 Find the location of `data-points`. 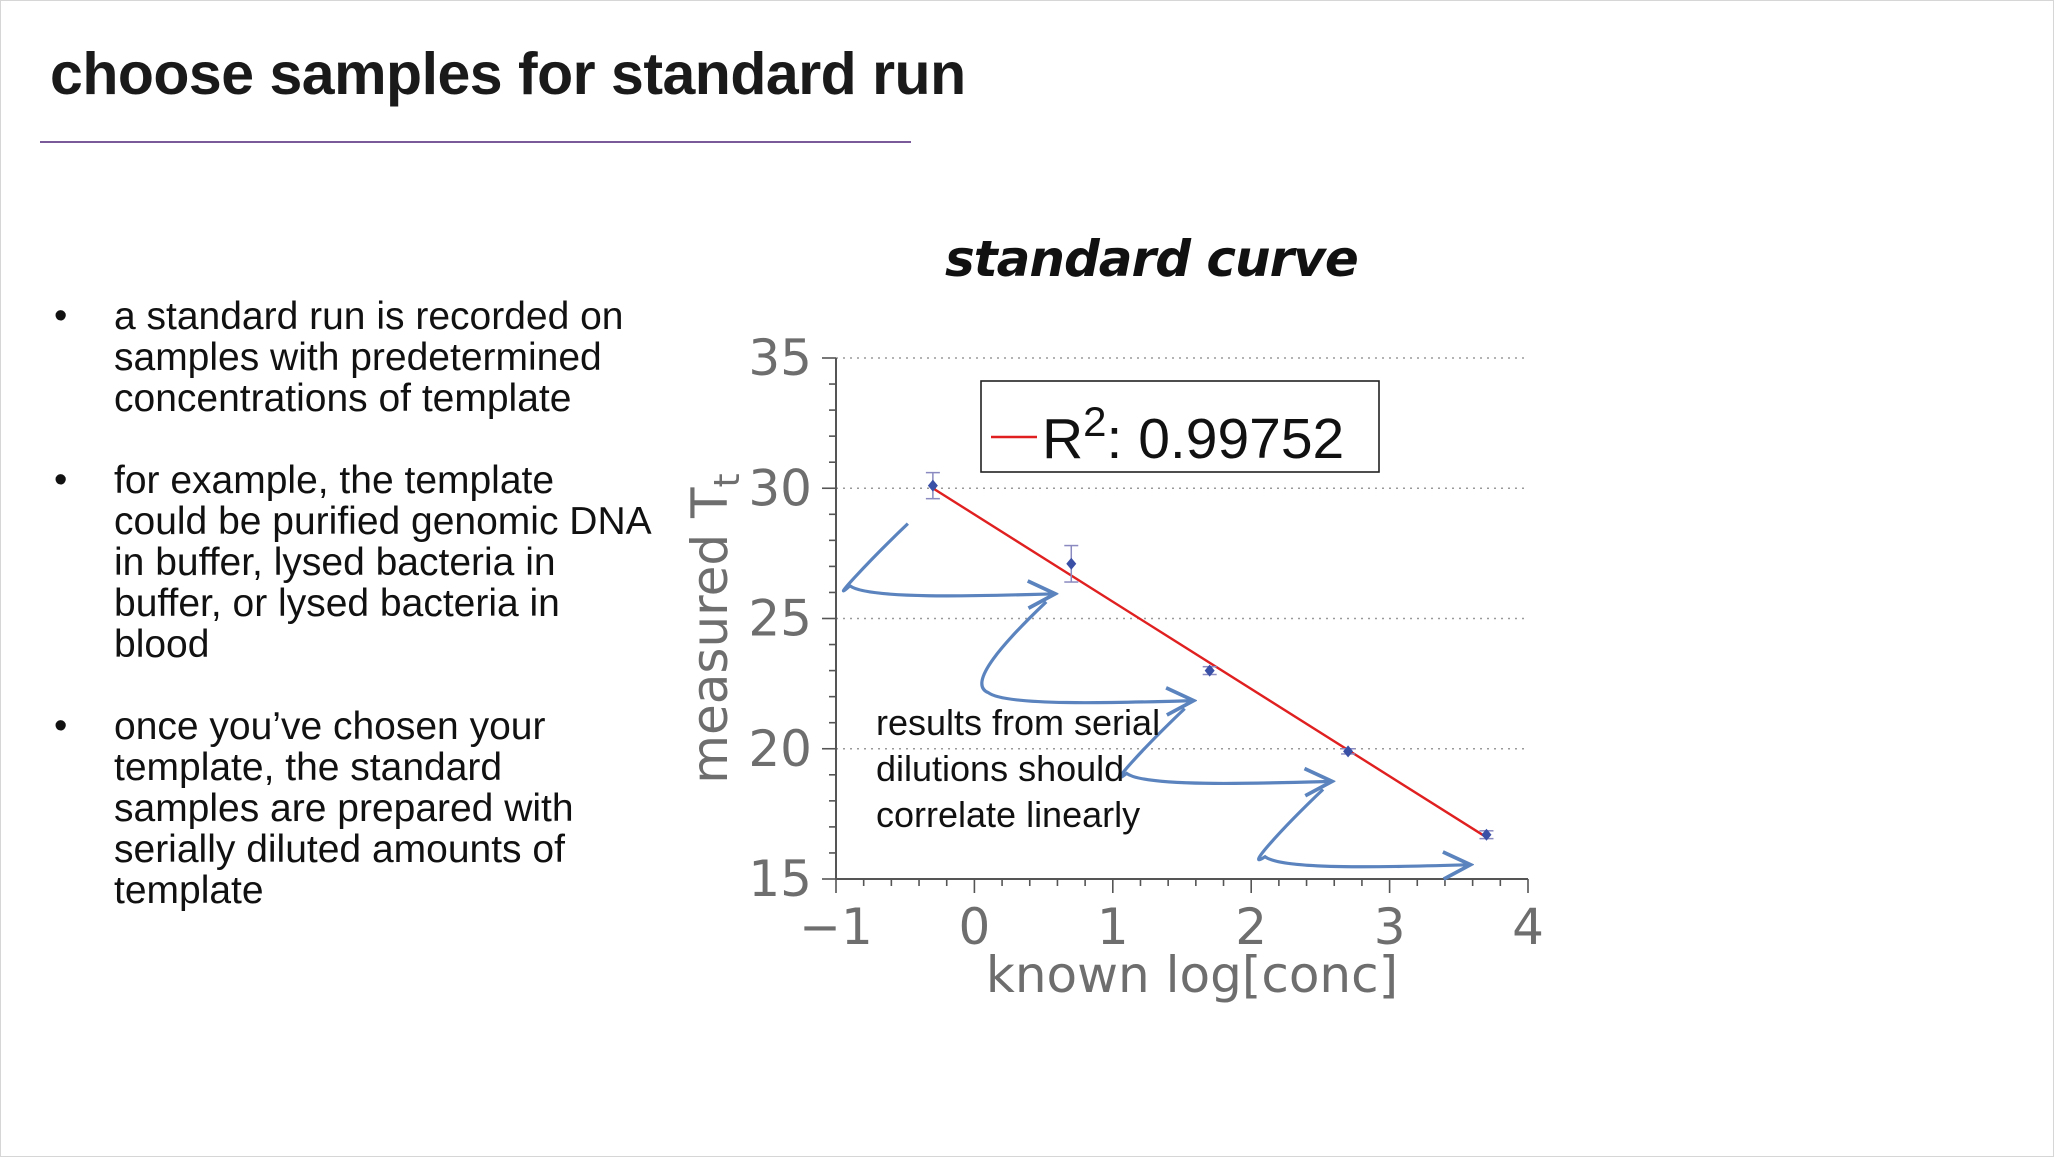

data-points is located at coordinates (1209, 656).